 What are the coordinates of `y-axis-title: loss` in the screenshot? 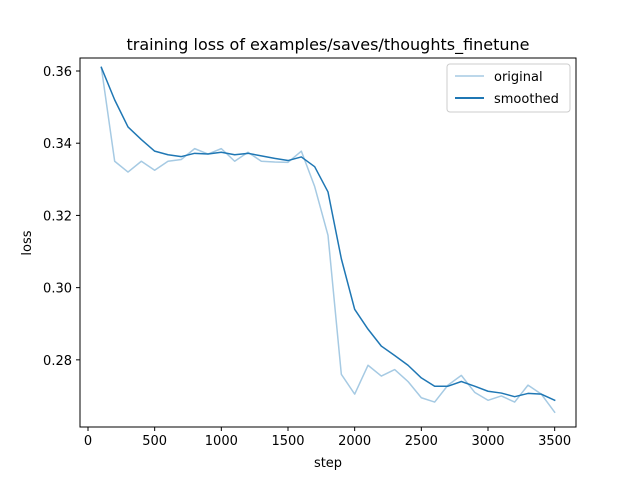 It's located at (27, 242).